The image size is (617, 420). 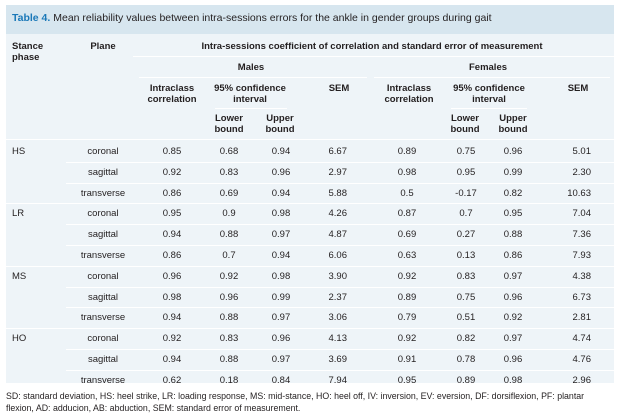 What do you see at coordinates (466, 339) in the screenshot?
I see `cell-females-lower-bound: 0.82` at bounding box center [466, 339].